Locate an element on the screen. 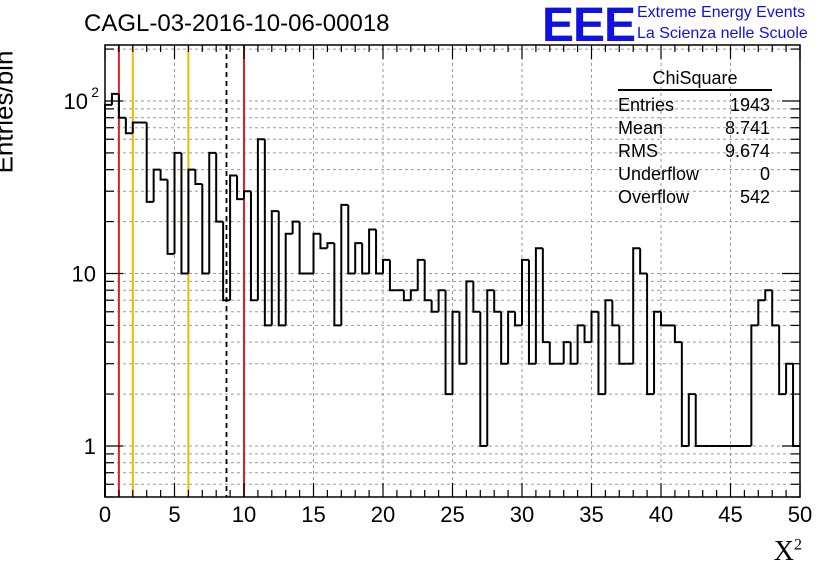 The image size is (836, 572). x-axis-label: X2 is located at coordinates (788, 552).